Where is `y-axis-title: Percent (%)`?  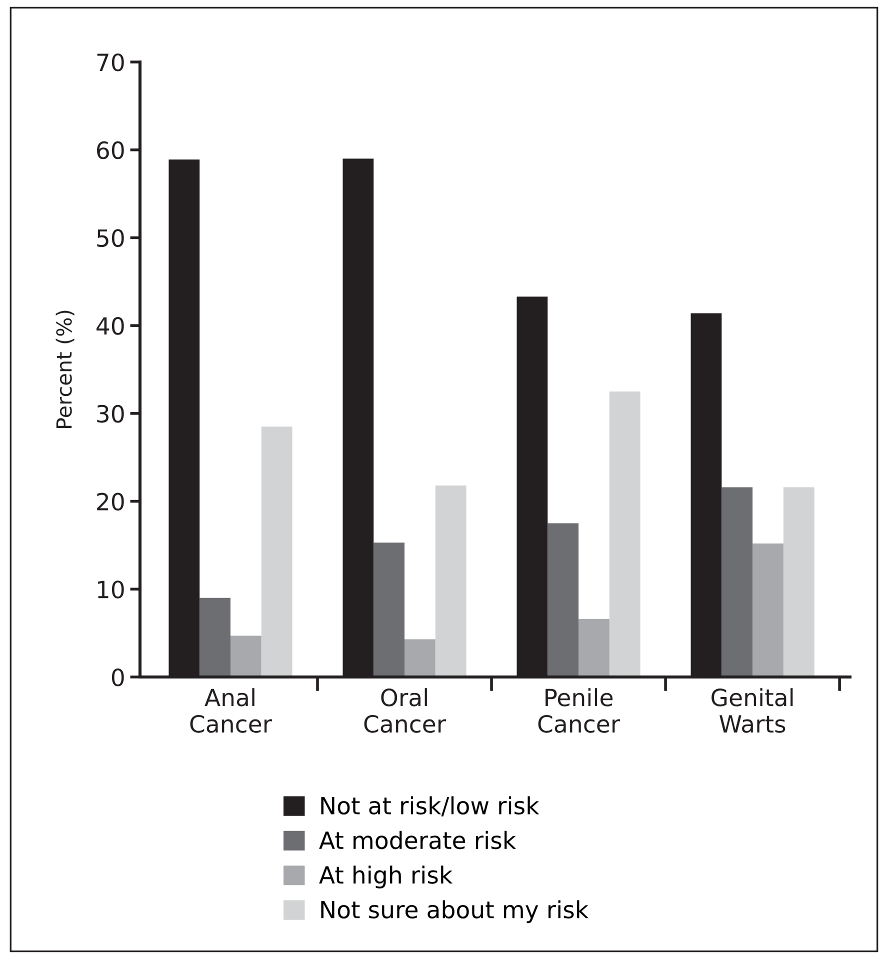 y-axis-title: Percent (%) is located at coordinates (65, 369).